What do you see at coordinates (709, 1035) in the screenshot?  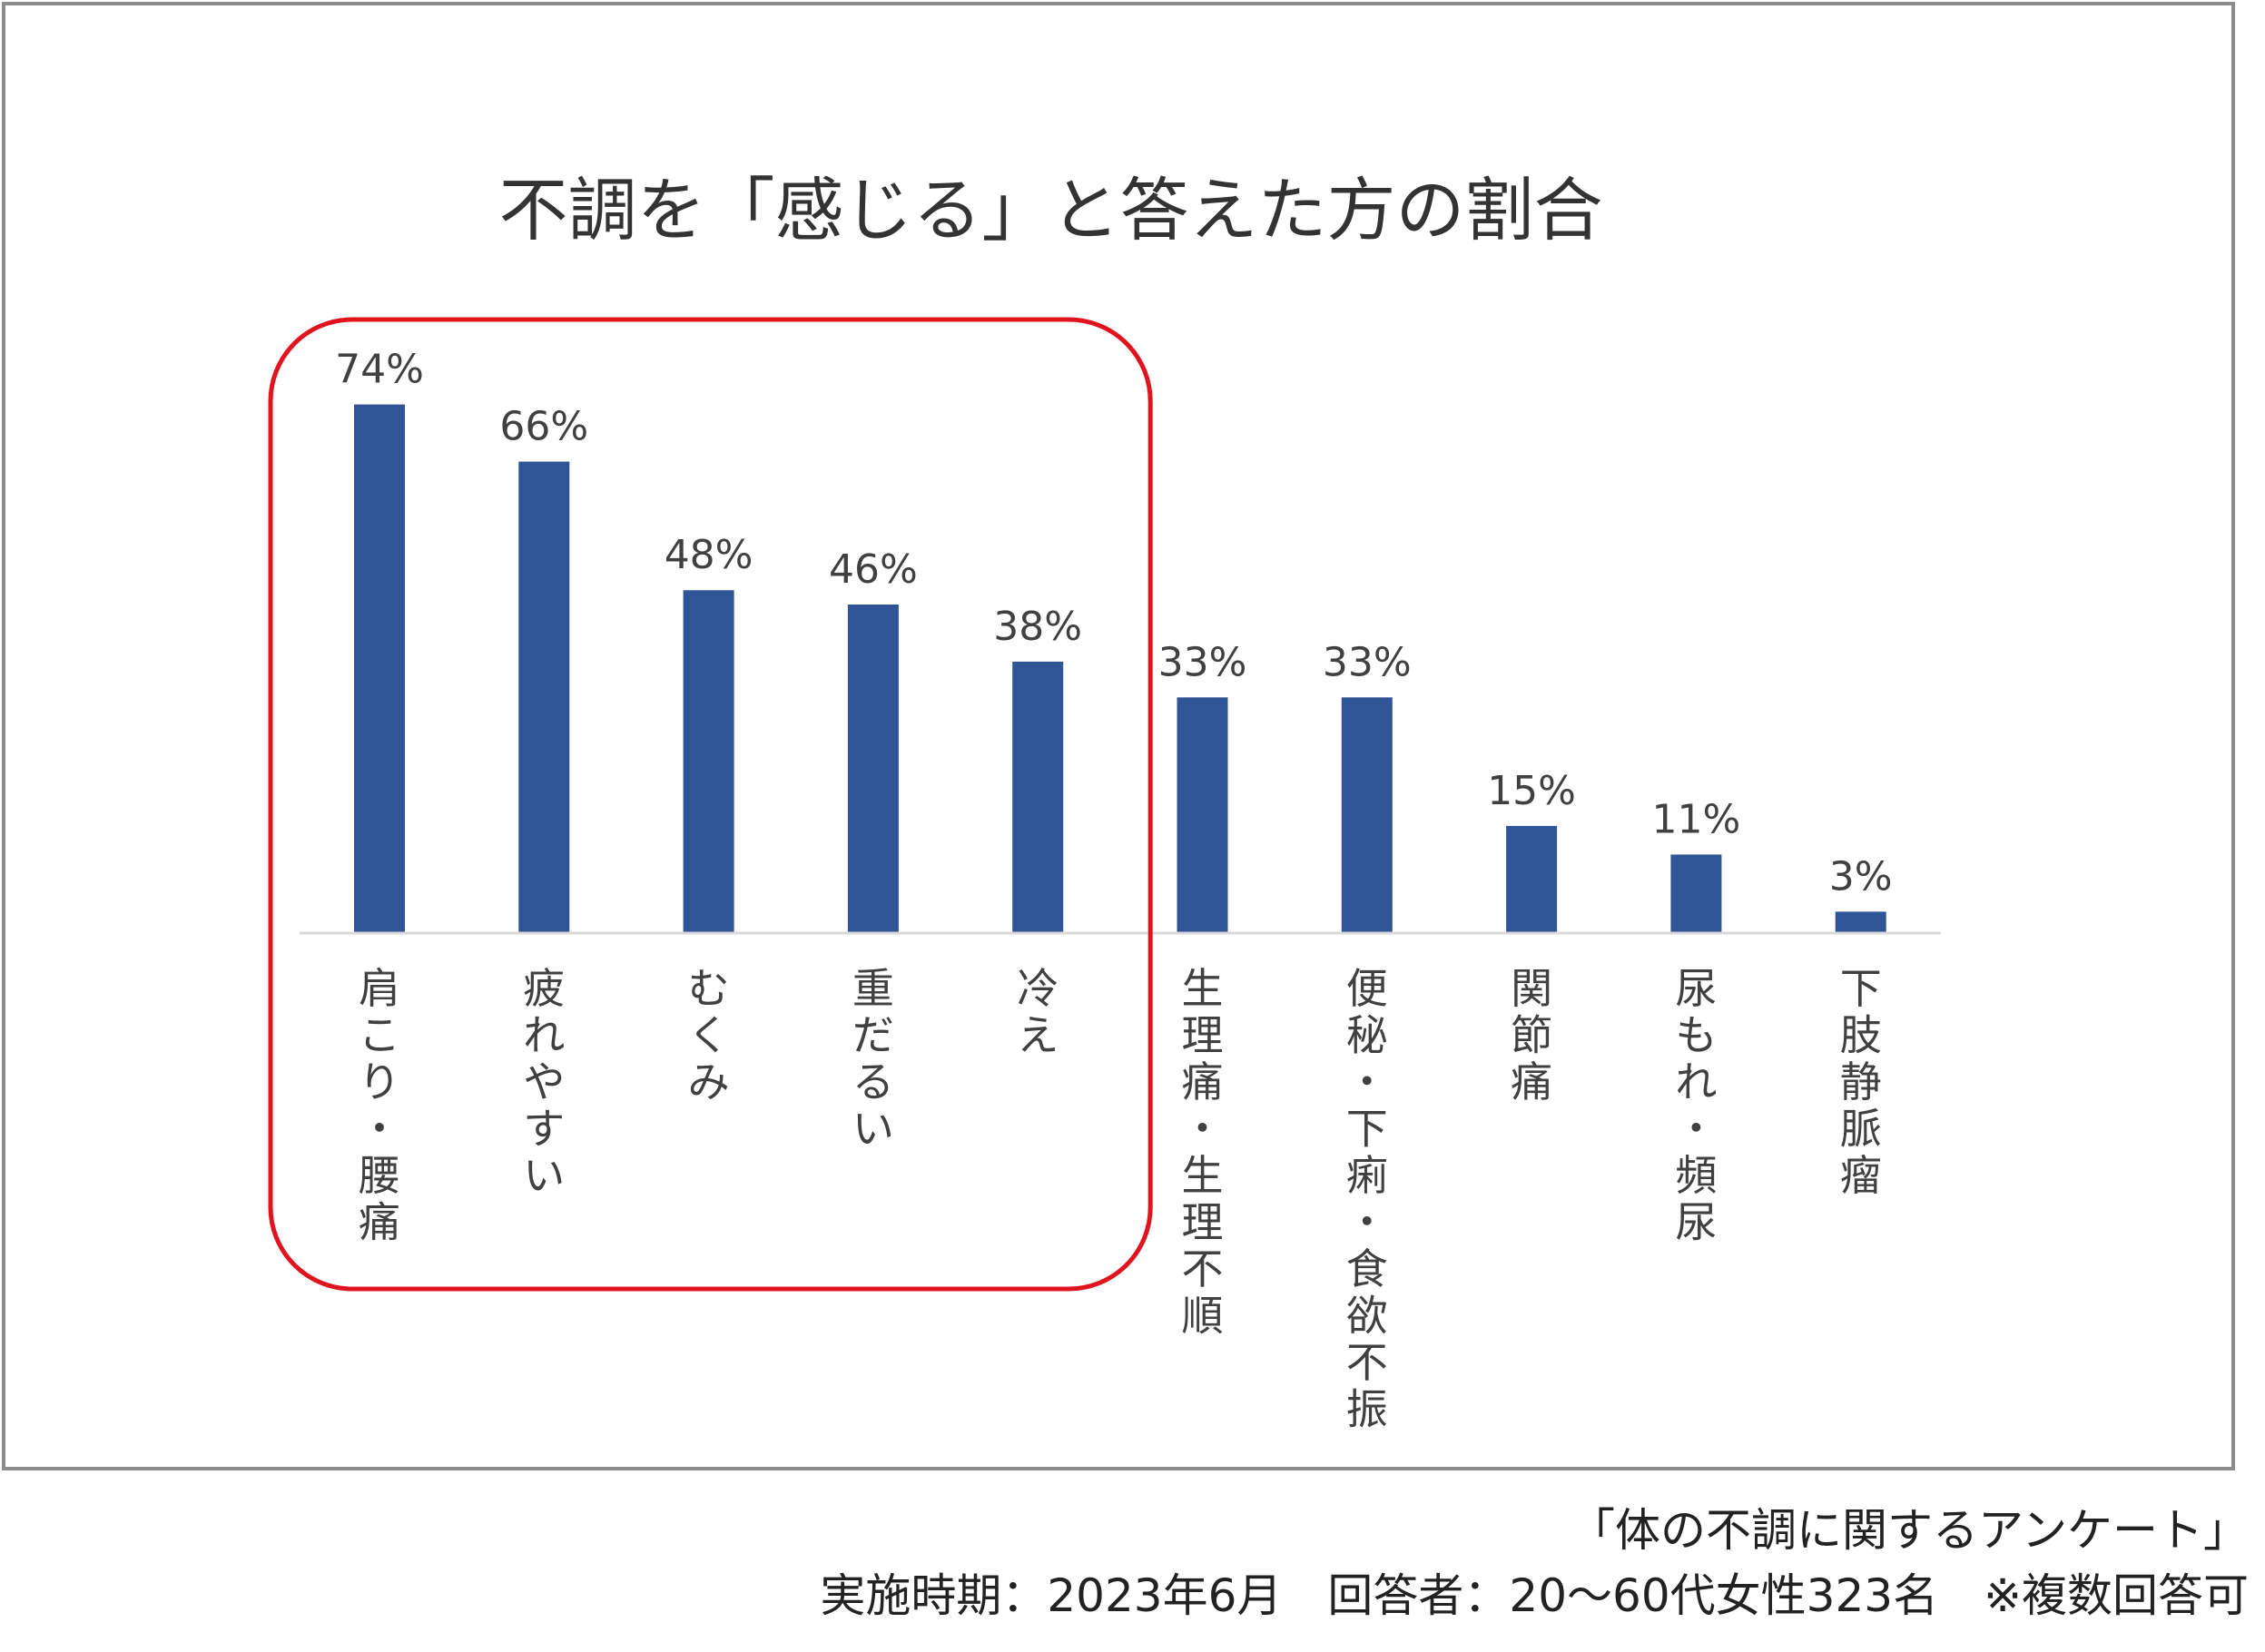 I see `category-label-3: むくみ` at bounding box center [709, 1035].